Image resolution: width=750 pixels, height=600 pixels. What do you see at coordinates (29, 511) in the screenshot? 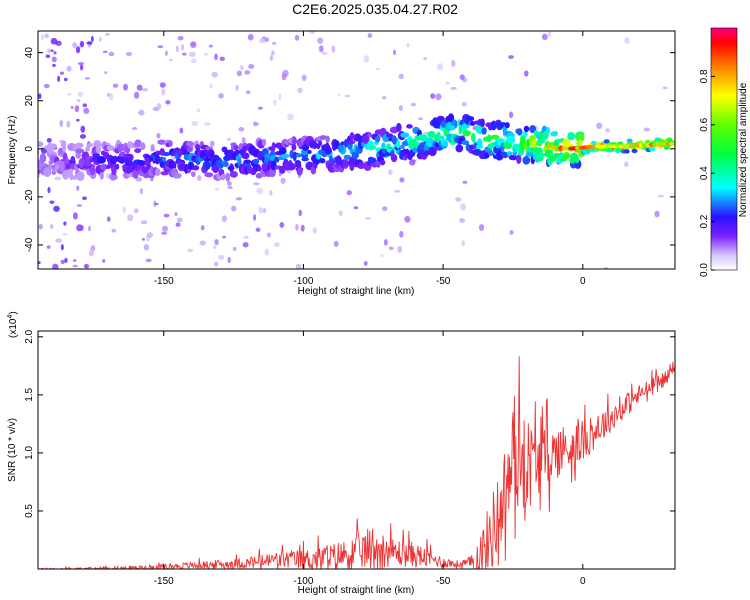
I see `snr-y-tick-label: 0.5` at bounding box center [29, 511].